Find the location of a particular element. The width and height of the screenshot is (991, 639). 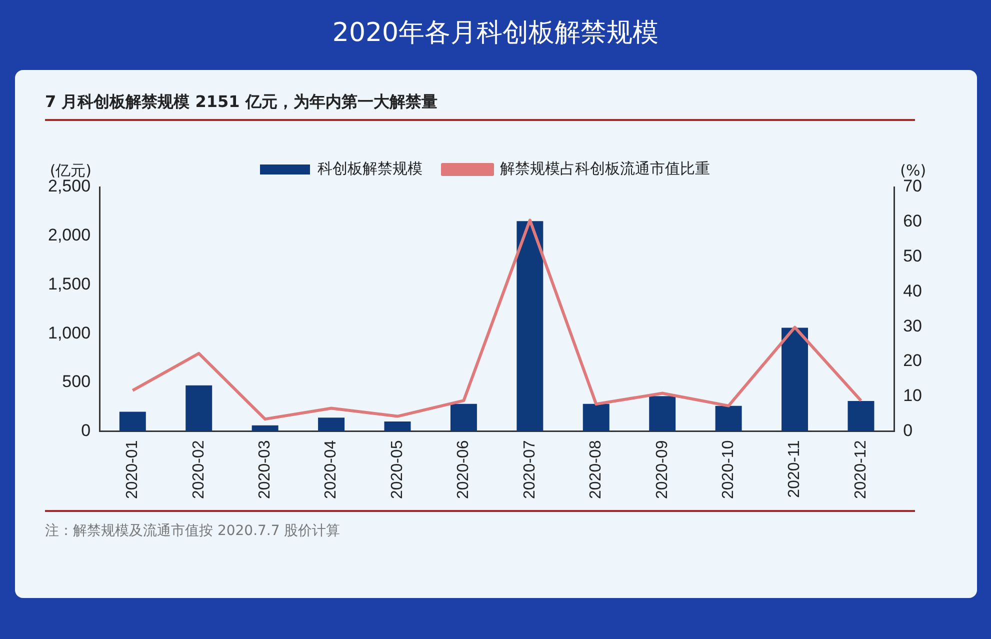

legend-label: 解禁规模占科创板流通市值比重 is located at coordinates (605, 168).